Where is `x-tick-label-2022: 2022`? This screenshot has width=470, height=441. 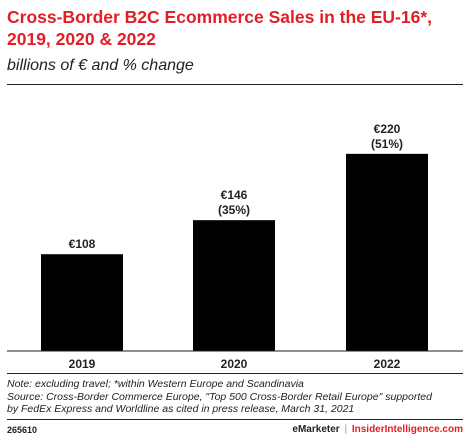
x-tick-label-2022: 2022 is located at coordinates (387, 364).